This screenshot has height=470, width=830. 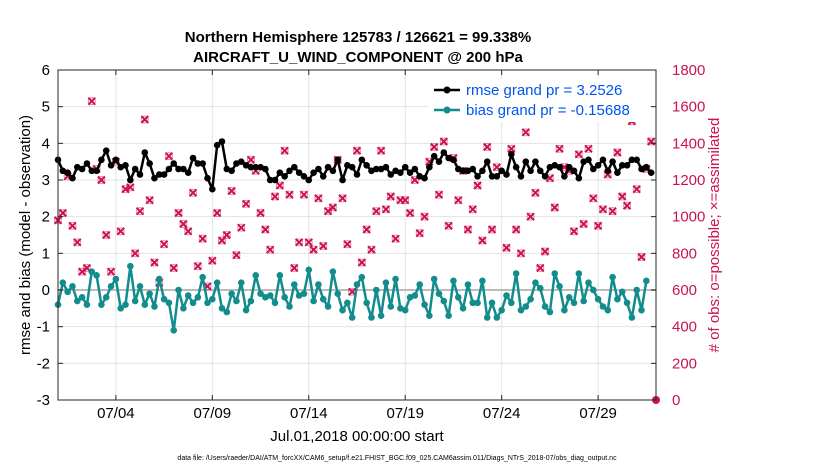 I want to click on x-tick-label: 07/24, so click(x=502, y=413).